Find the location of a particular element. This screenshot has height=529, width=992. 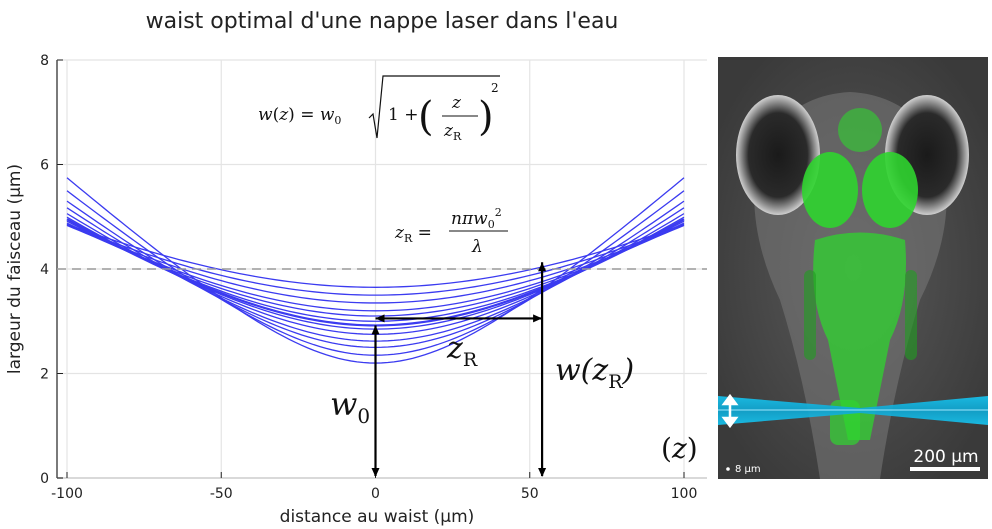

x-tick-label: -100 is located at coordinates (67, 494).